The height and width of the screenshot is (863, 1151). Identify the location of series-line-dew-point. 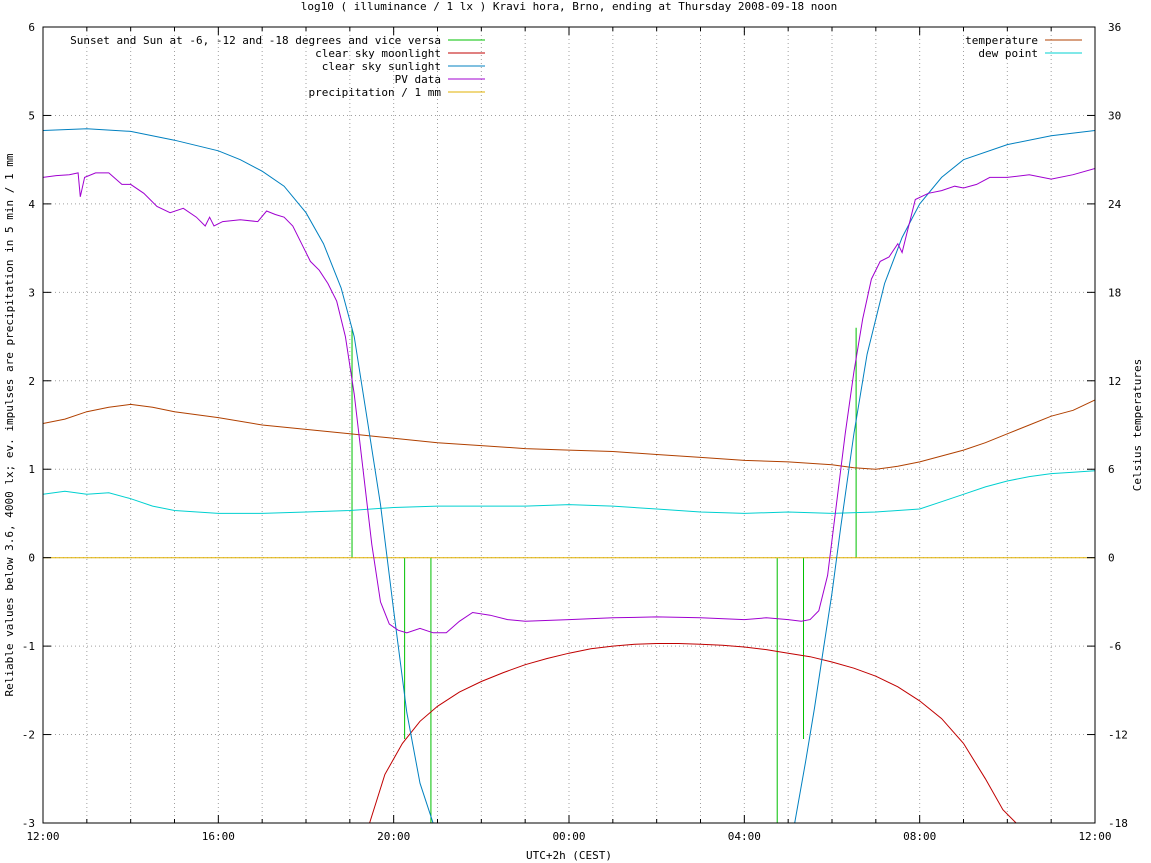
(569, 492).